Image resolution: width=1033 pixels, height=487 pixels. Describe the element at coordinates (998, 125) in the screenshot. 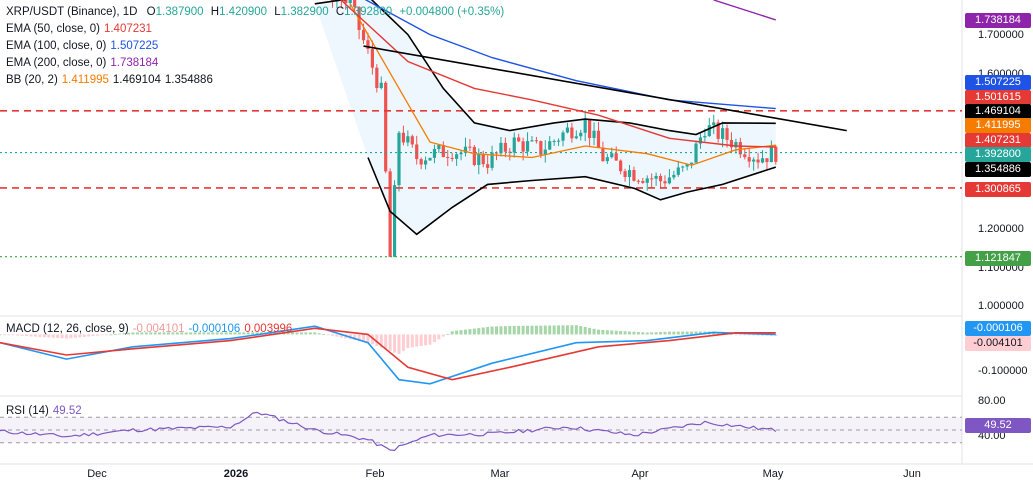

I see `price-badge-bb-basis: 1.411995` at that location.